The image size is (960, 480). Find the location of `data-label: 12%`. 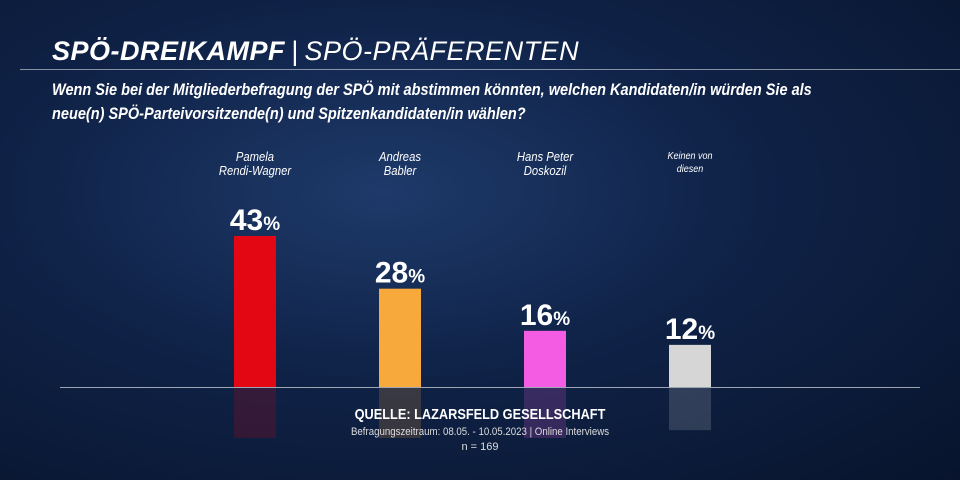

data-label: 12% is located at coordinates (690, 329).